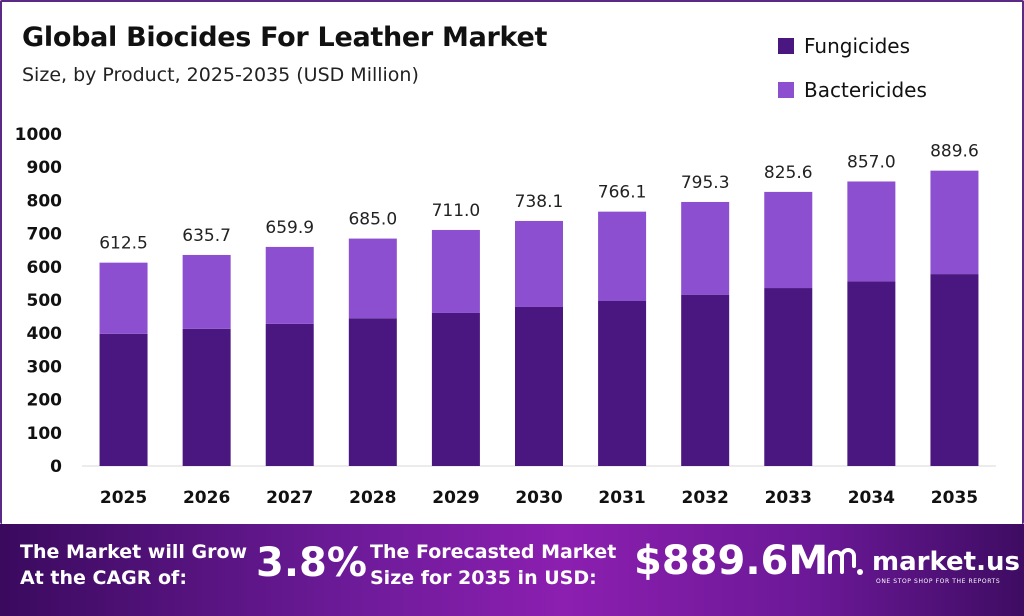  I want to click on brand-logo: market.us ONE STOP SHOP FOR THE REPORTS, so click(923, 565).